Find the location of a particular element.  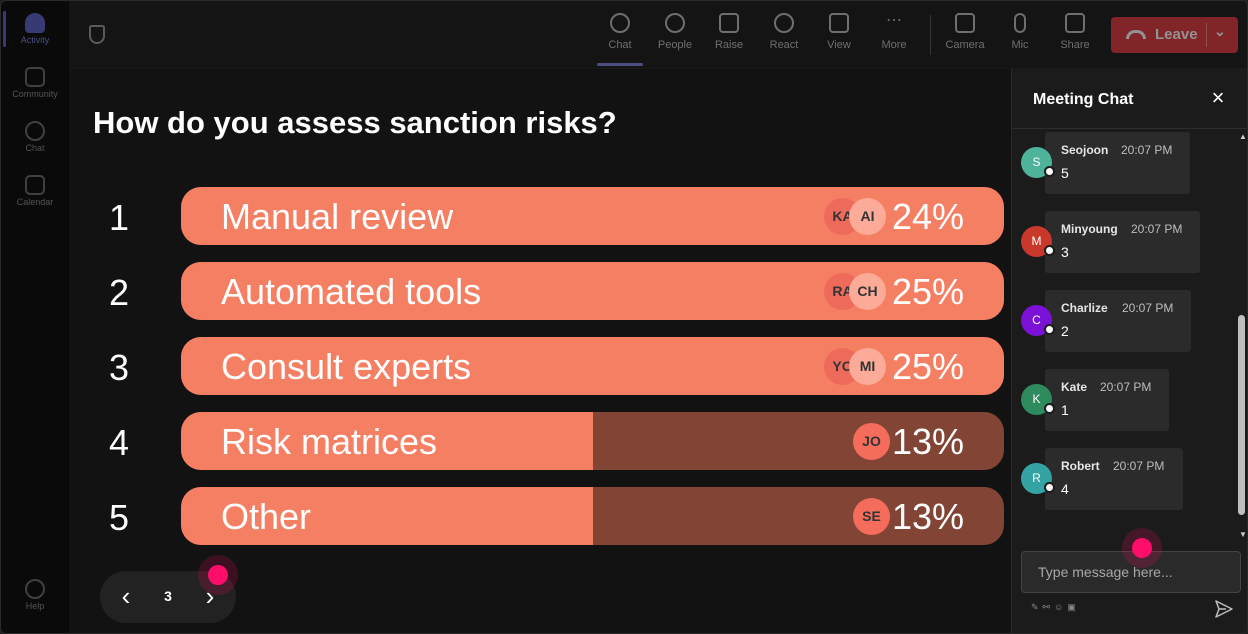

attach-icon: ⚯ is located at coordinates (1048, 607).